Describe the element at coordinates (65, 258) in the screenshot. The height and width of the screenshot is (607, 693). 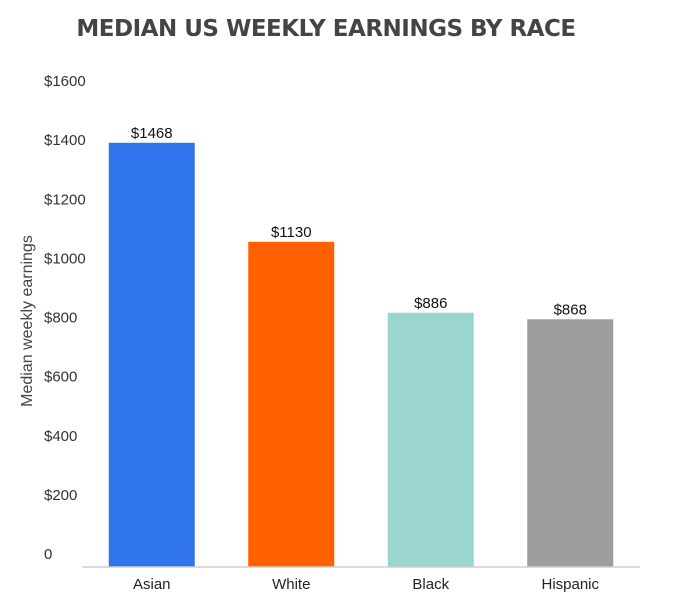
I see `y-tick-label: $1000` at that location.